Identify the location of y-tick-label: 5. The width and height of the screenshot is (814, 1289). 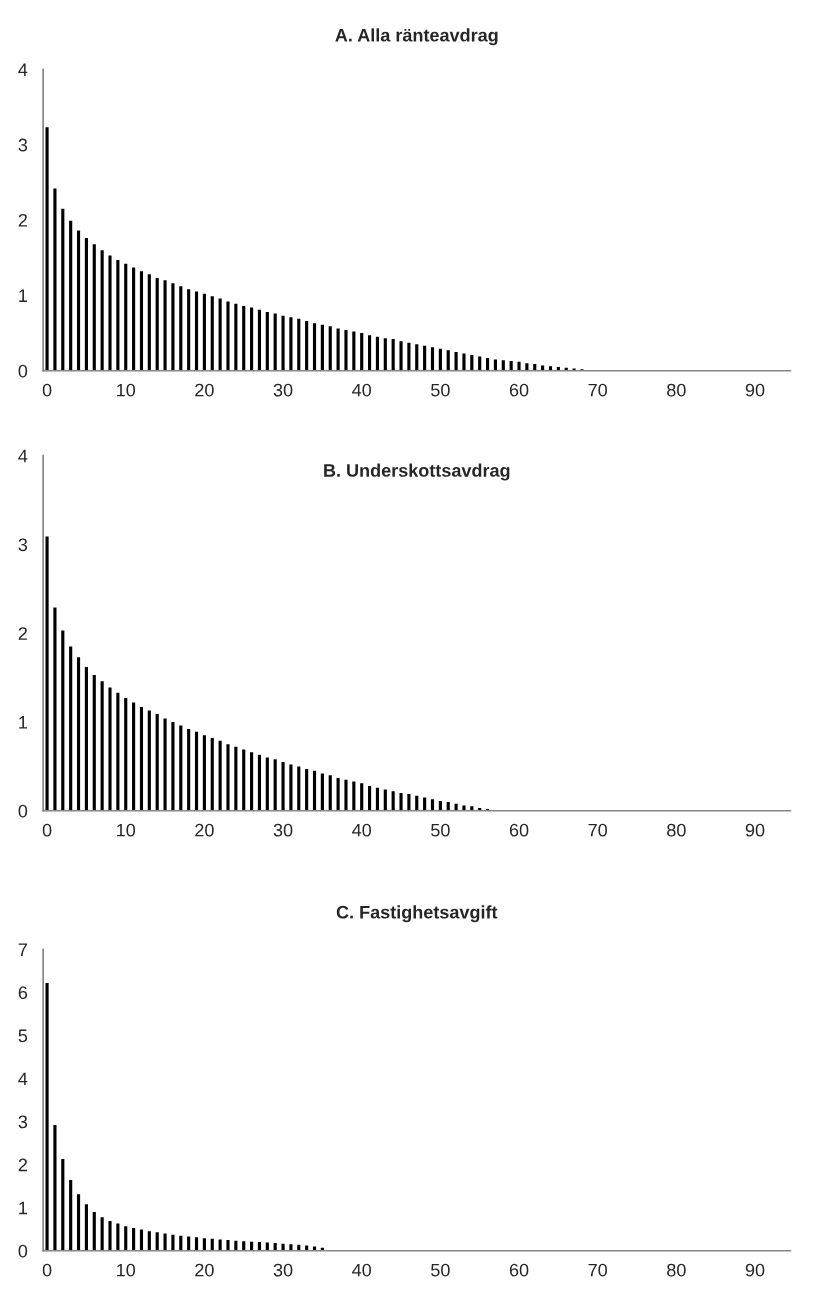
(23, 1036).